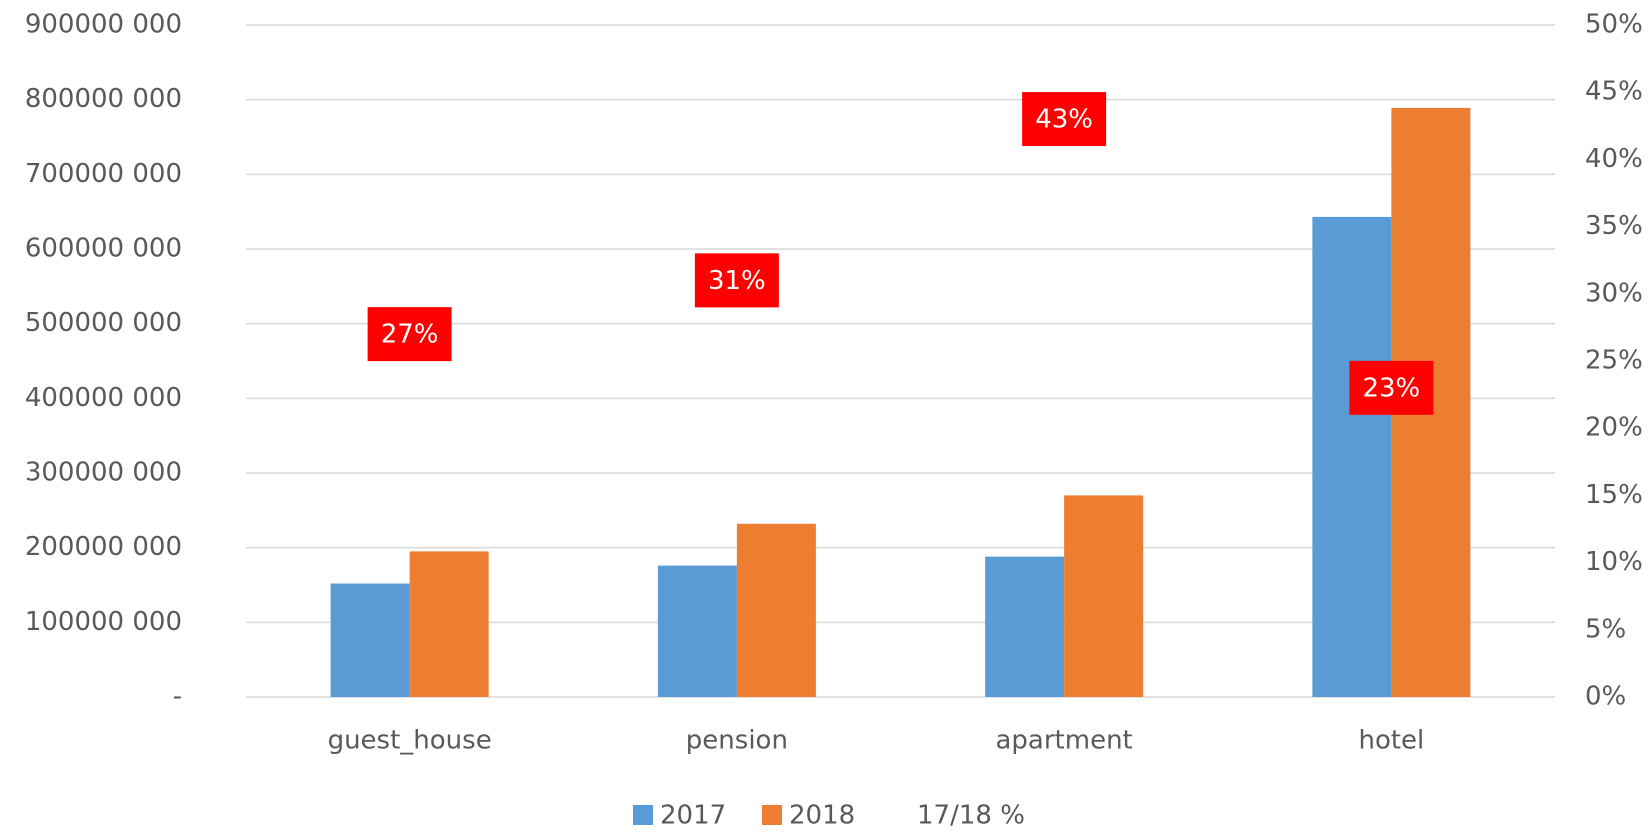 The width and height of the screenshot is (1652, 838). Describe the element at coordinates (737, 741) in the screenshot. I see `x-tick-label: pension` at that location.